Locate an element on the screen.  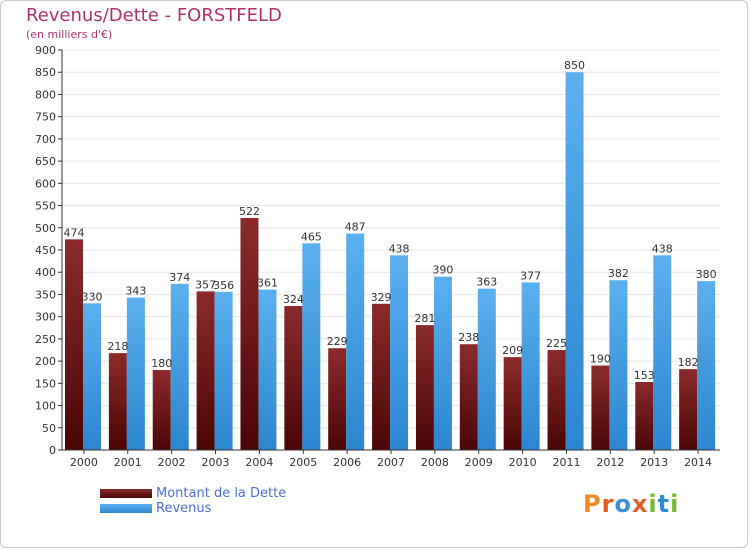
data-label-dette: 324 is located at coordinates (293, 299).